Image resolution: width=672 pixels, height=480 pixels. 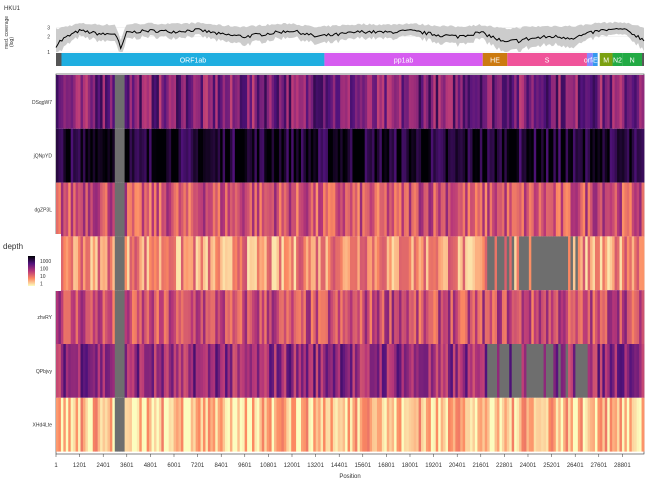 What do you see at coordinates (606, 61) in the screenshot?
I see `gene-label: M` at bounding box center [606, 61].